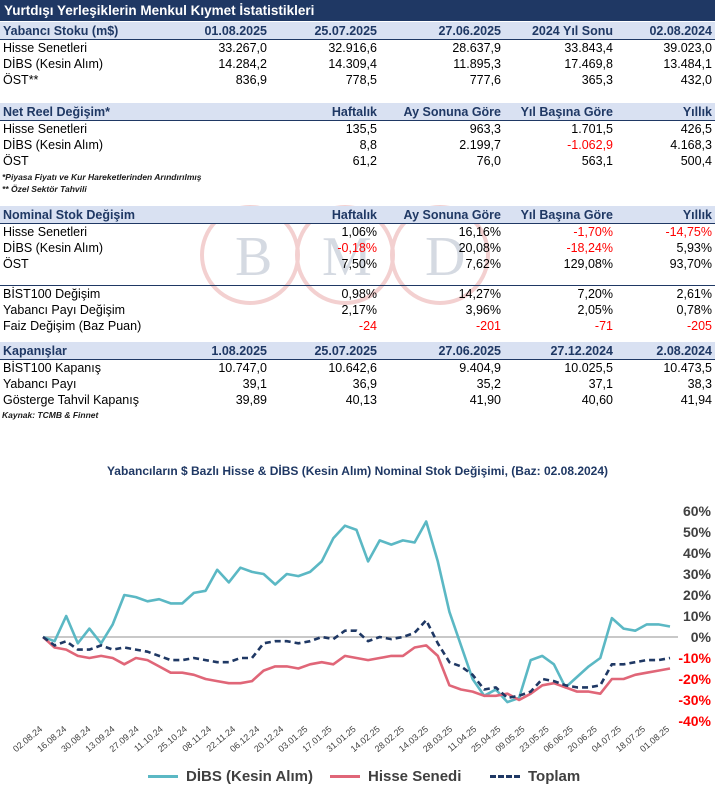  I want to click on table-row: ÖST 61,2 76,0 563,1 500,4, so click(357, 161).